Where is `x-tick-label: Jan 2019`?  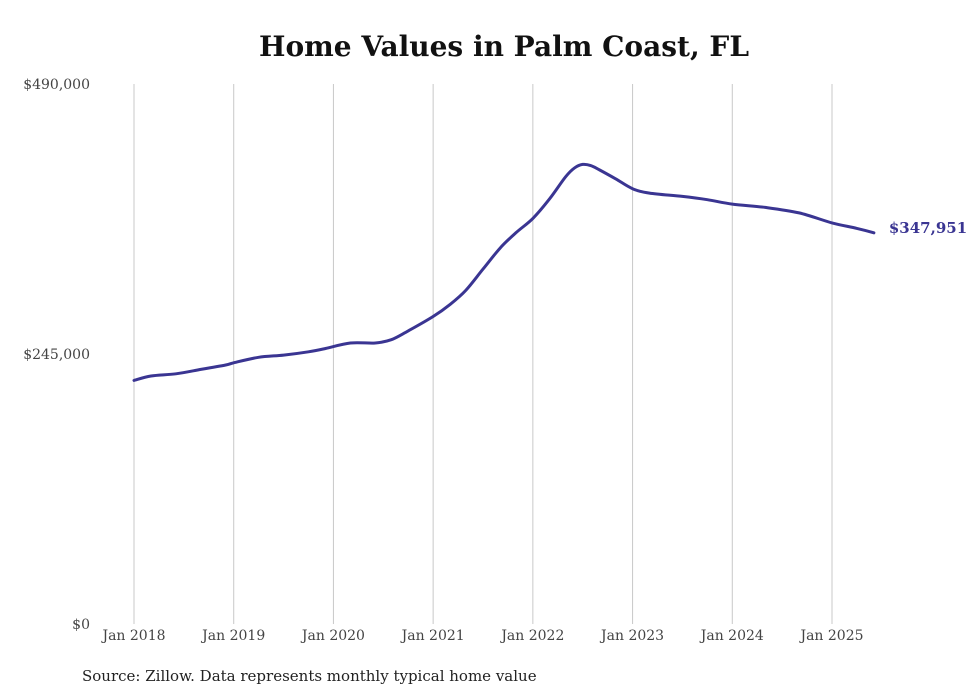
x-tick-label: Jan 2019 is located at coordinates (232, 636).